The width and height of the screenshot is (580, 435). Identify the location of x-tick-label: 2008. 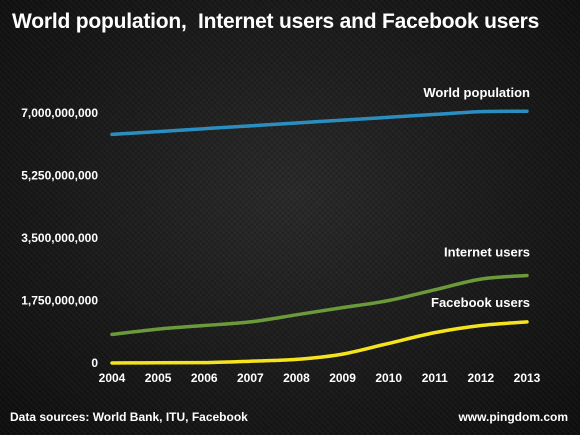
(296, 378).